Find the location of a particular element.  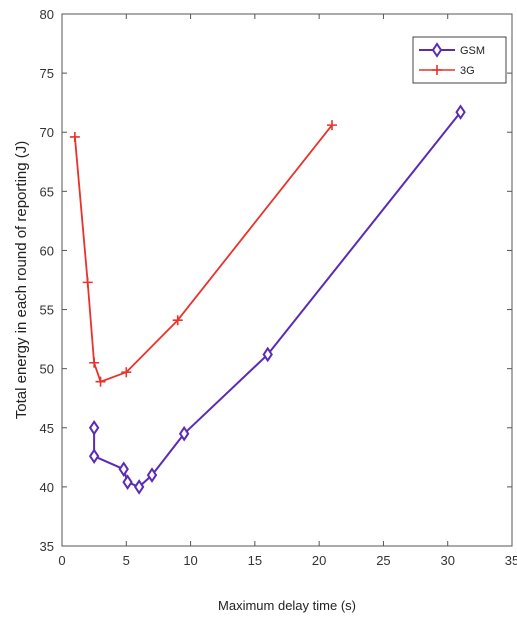

x-tick-label: 15 is located at coordinates (255, 560).